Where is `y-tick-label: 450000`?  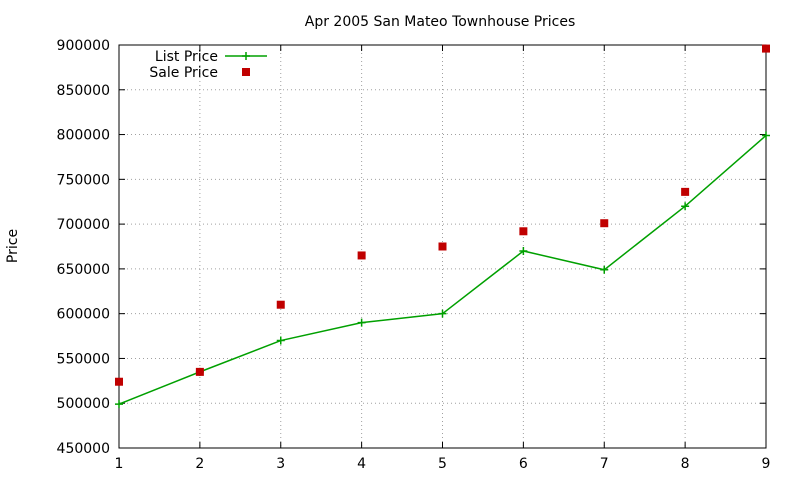 y-tick-label: 450000 is located at coordinates (83, 449).